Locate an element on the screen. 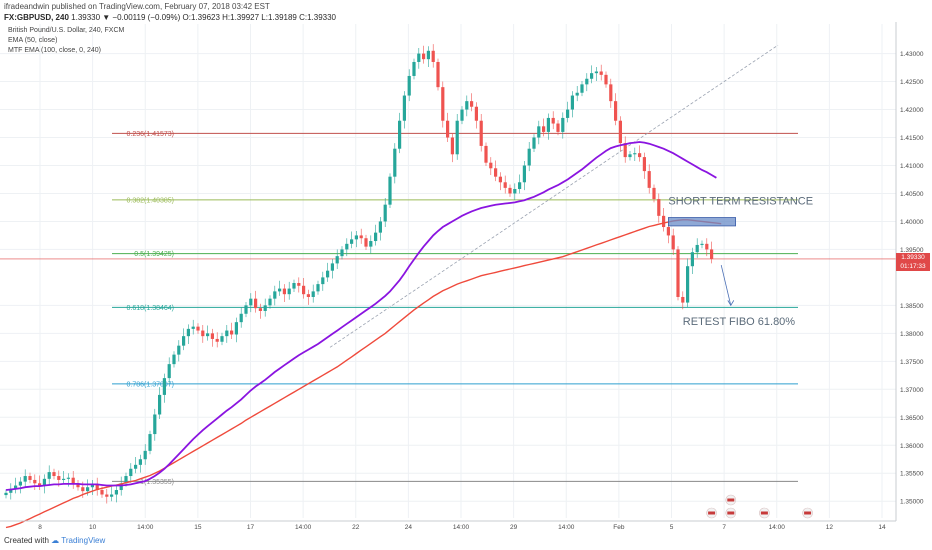 Image resolution: width=932 pixels, height=550 pixels. projection-arrowhead is located at coordinates (731, 303).